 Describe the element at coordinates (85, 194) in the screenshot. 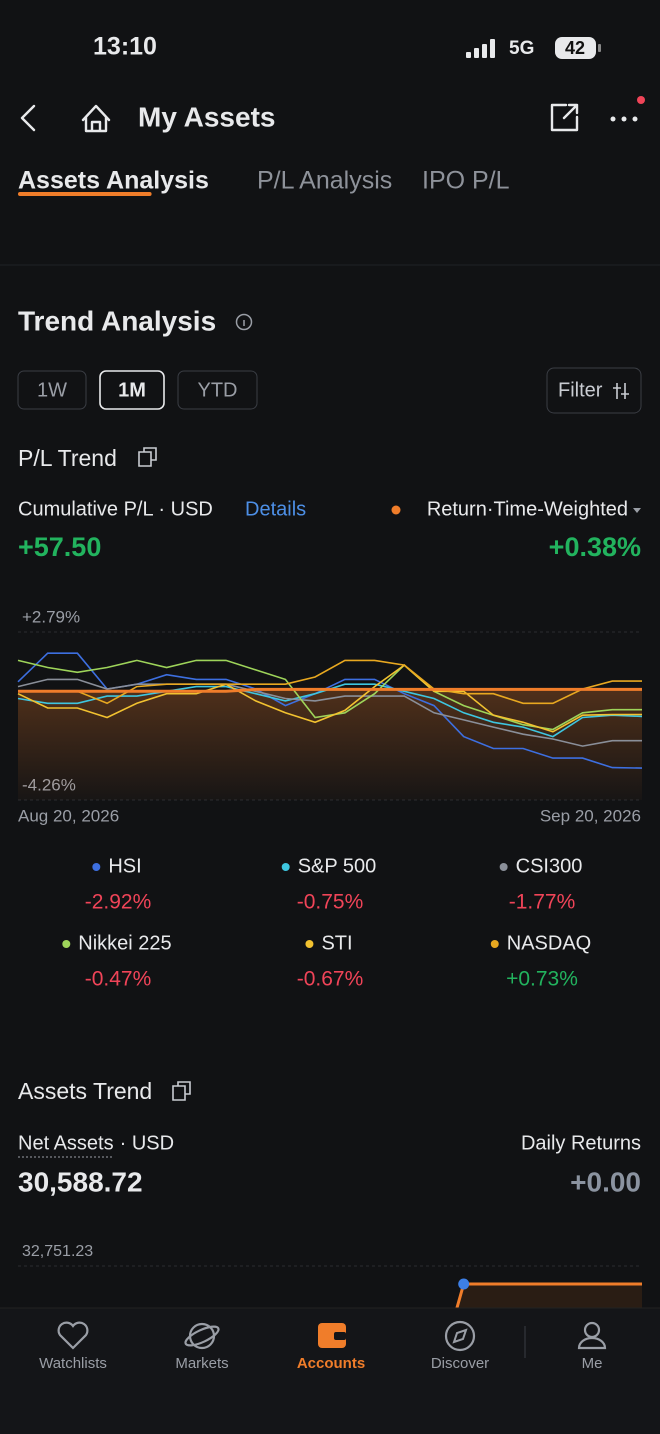

I see `tab-indicator` at that location.